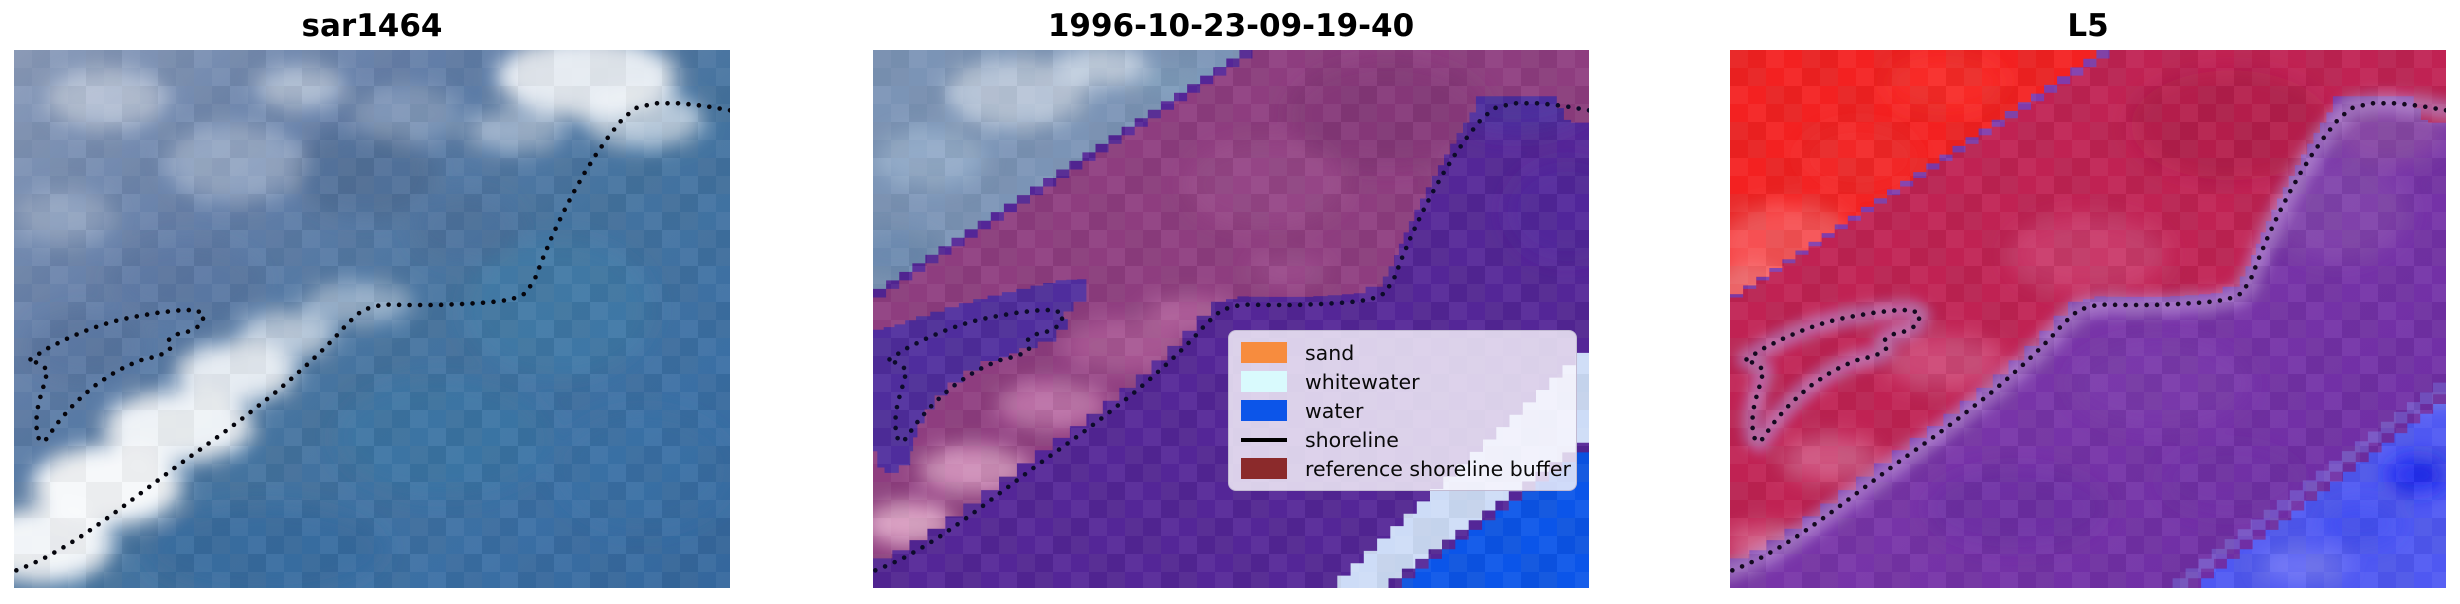 The image size is (2460, 604). Describe the element at coordinates (1264, 410) in the screenshot. I see `water-color-swatch` at that location.